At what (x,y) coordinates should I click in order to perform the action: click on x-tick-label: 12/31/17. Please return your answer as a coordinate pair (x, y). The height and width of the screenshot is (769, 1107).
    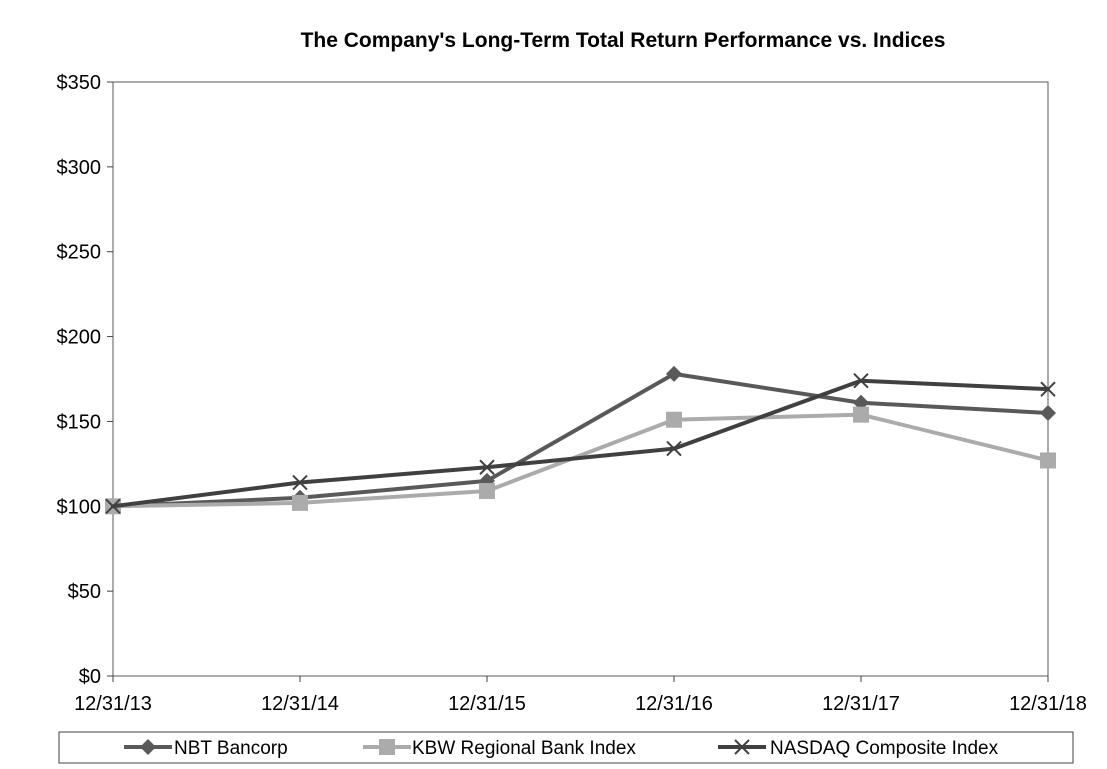
    Looking at the image, I should click on (861, 704).